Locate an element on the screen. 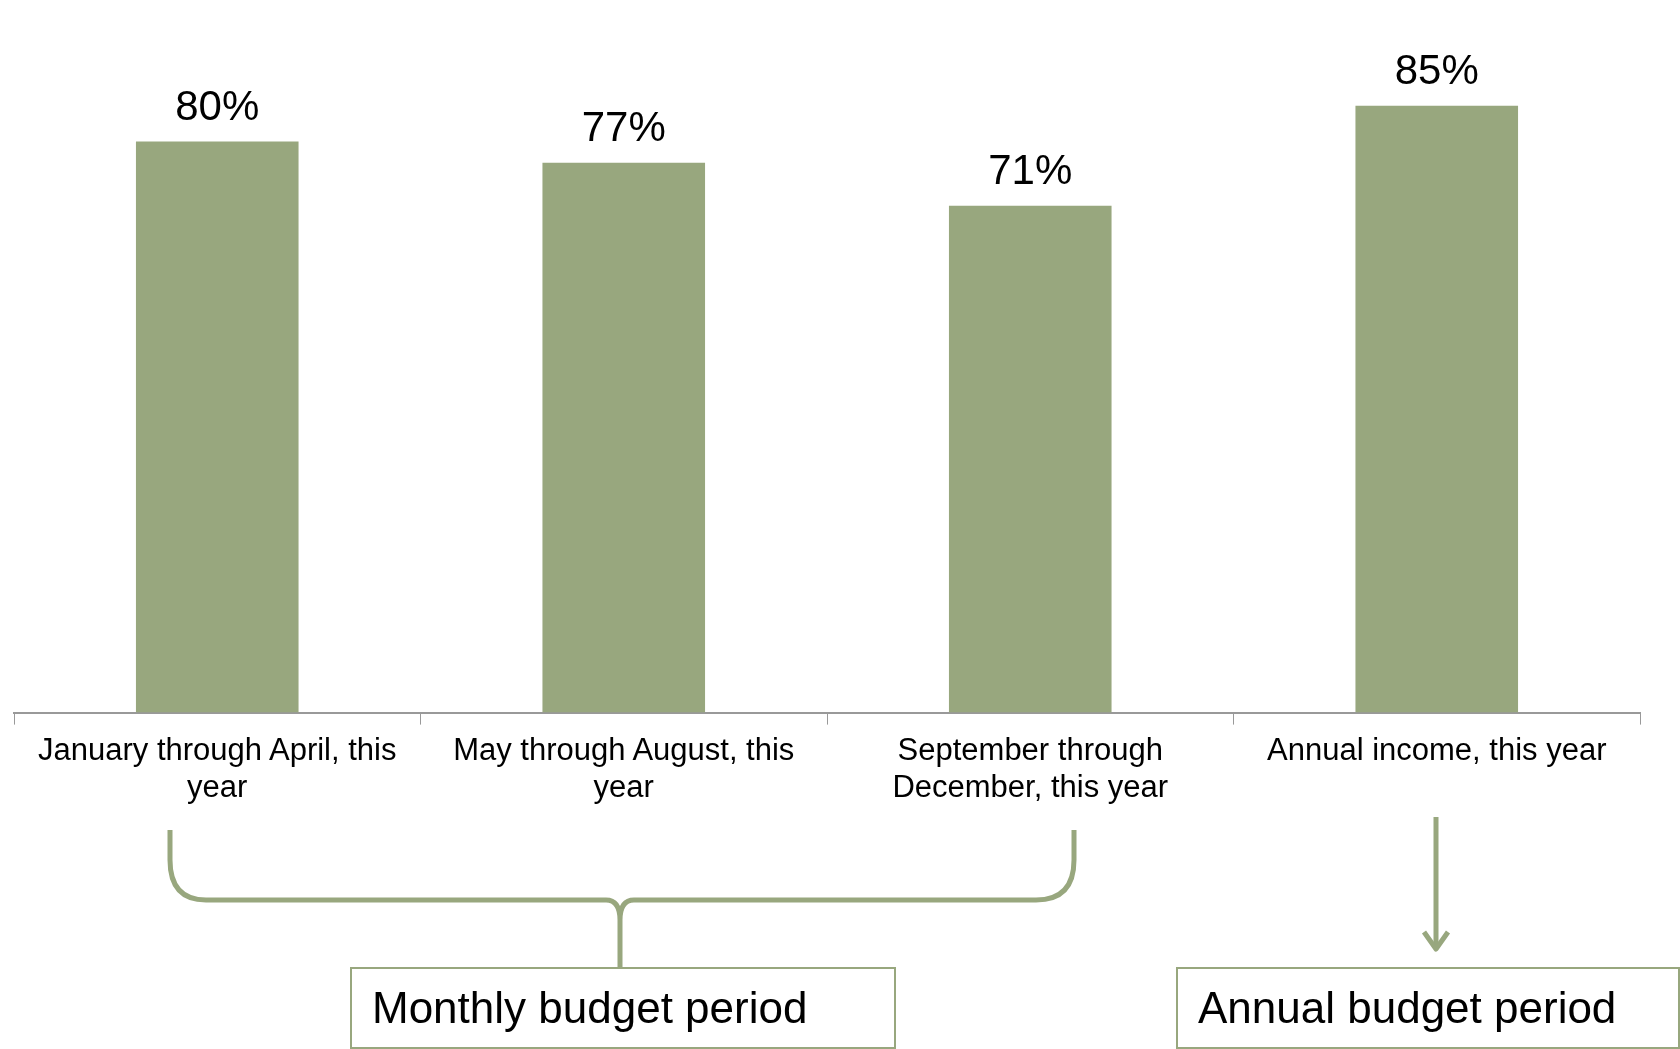 This screenshot has width=1680, height=1049. text: Annual budget period is located at coordinates (1428, 1008).